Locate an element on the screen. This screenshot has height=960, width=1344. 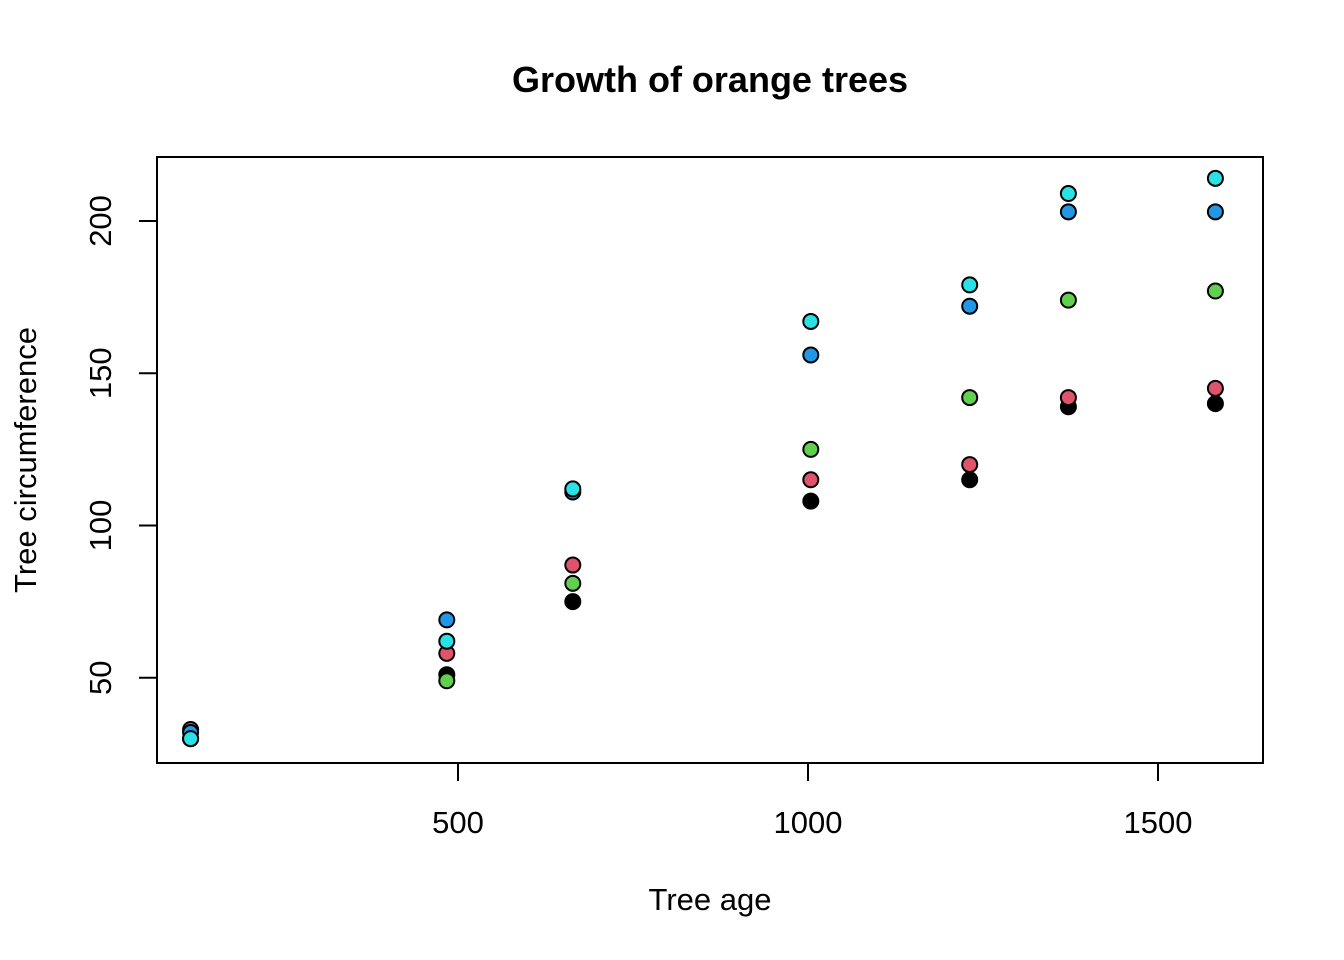
x-axis: 500 1000 1500 is located at coordinates (812, 801).